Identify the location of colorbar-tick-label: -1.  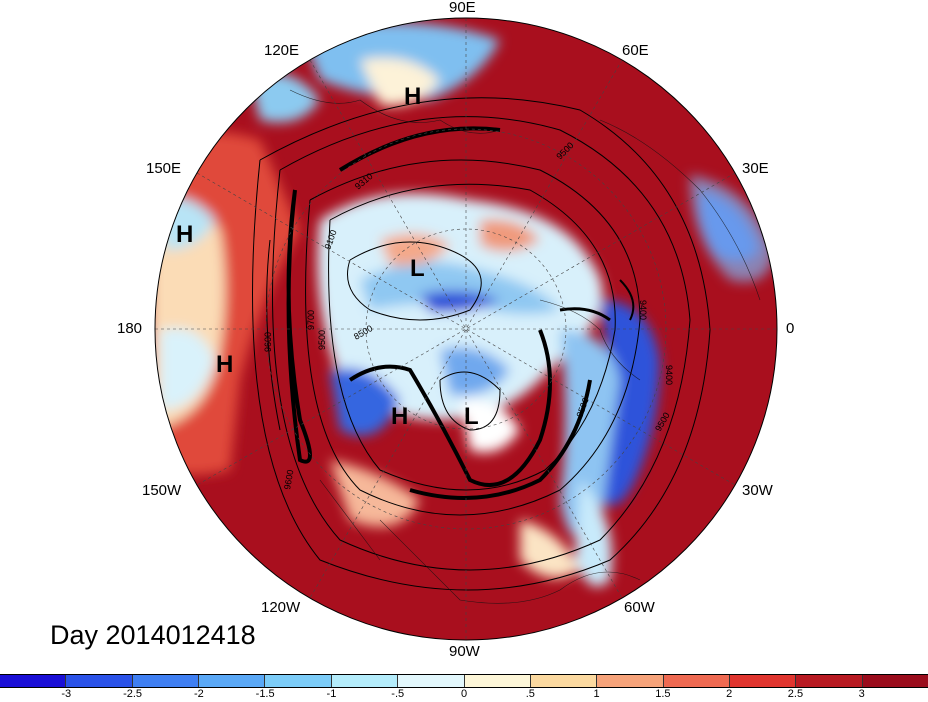
(331, 694).